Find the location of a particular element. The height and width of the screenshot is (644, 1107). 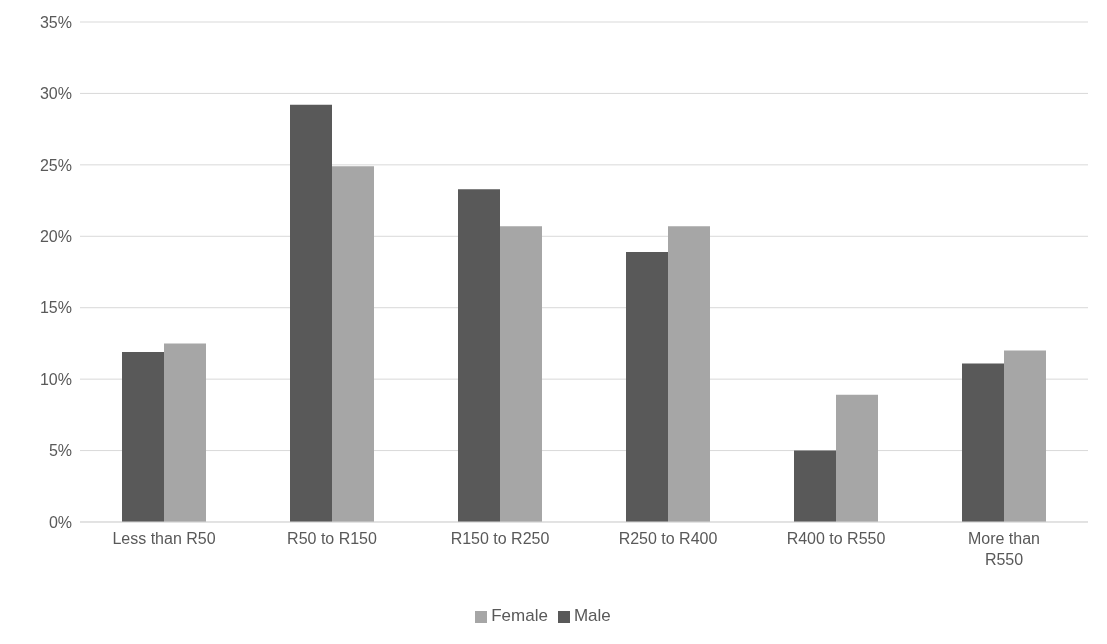

x-tick-label: R250 to R400 is located at coordinates (668, 538).